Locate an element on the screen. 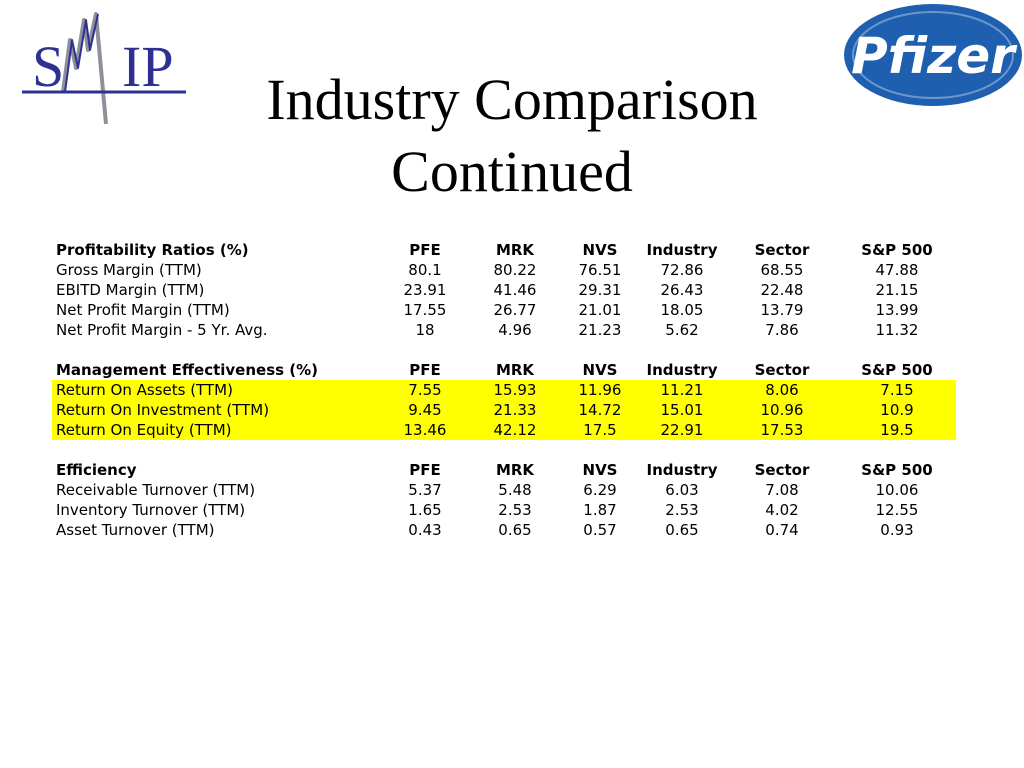  pfizer-logo: Pfizer is located at coordinates (933, 55).